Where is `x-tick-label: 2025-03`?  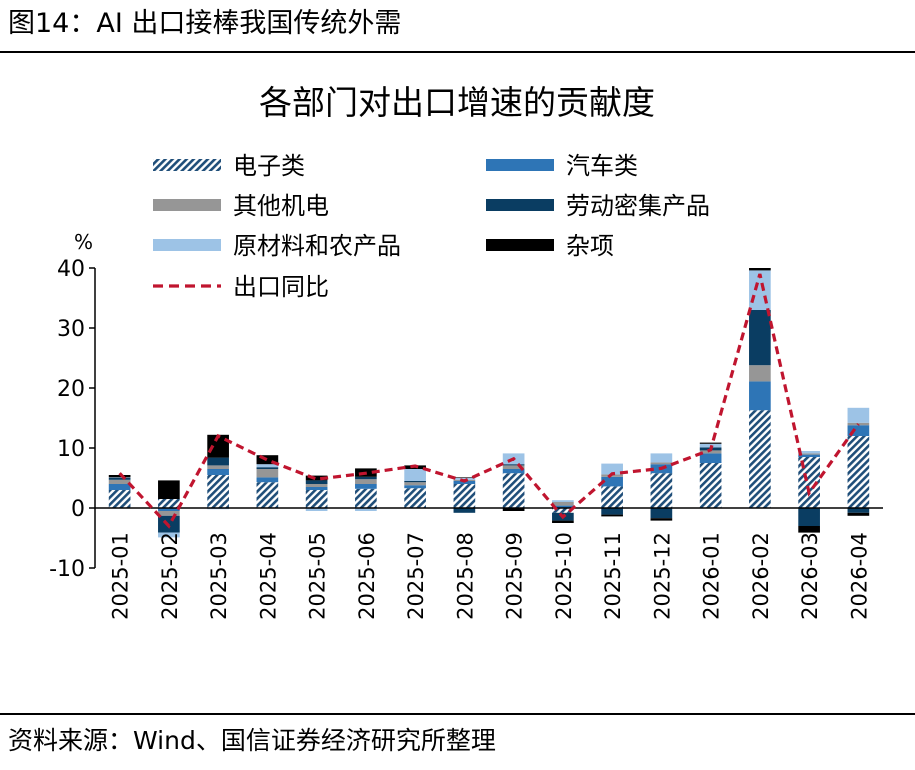 x-tick-label: 2025-03 is located at coordinates (219, 576).